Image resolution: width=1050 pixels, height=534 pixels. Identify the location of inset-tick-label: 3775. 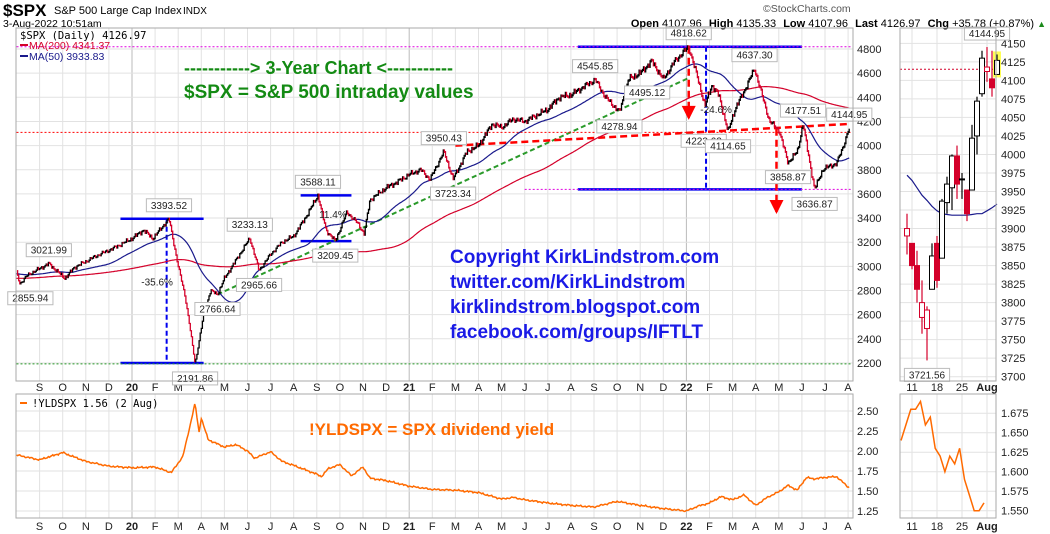
(1013, 322).